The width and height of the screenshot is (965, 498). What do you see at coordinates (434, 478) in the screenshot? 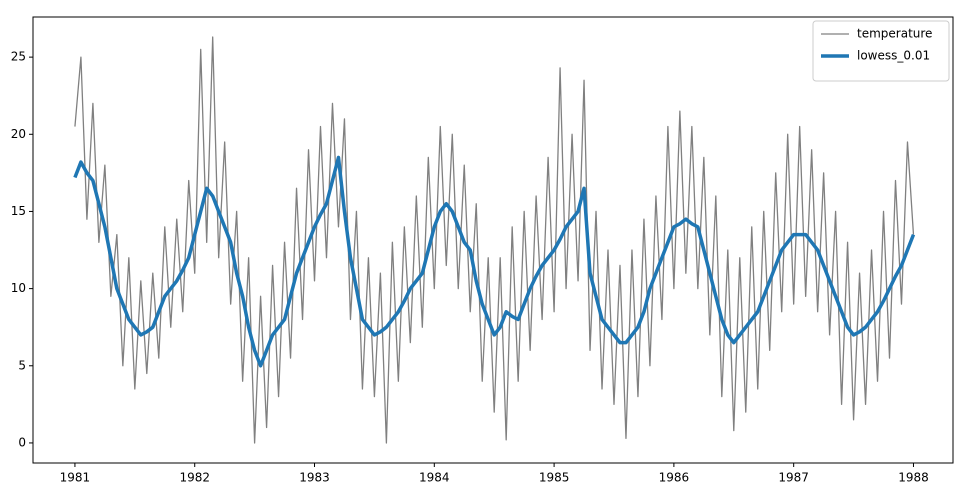
I see `x-tick-label: 1984` at bounding box center [434, 478].